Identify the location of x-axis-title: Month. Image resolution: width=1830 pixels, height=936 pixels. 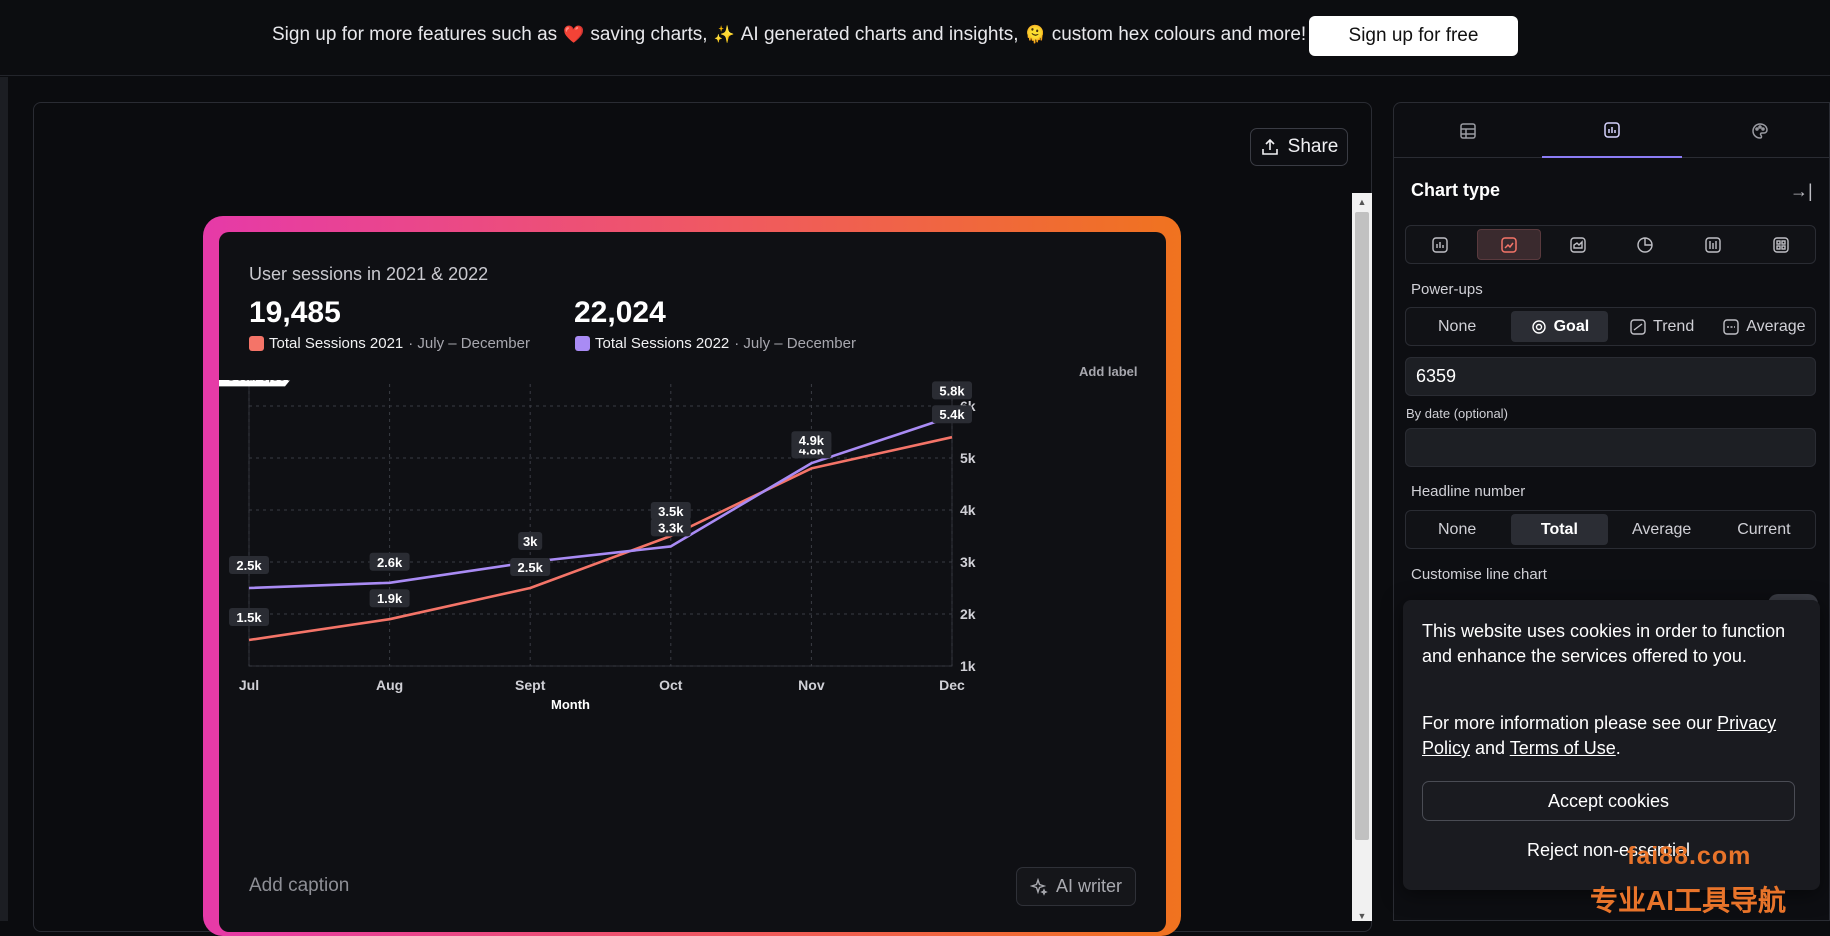
(570, 704).